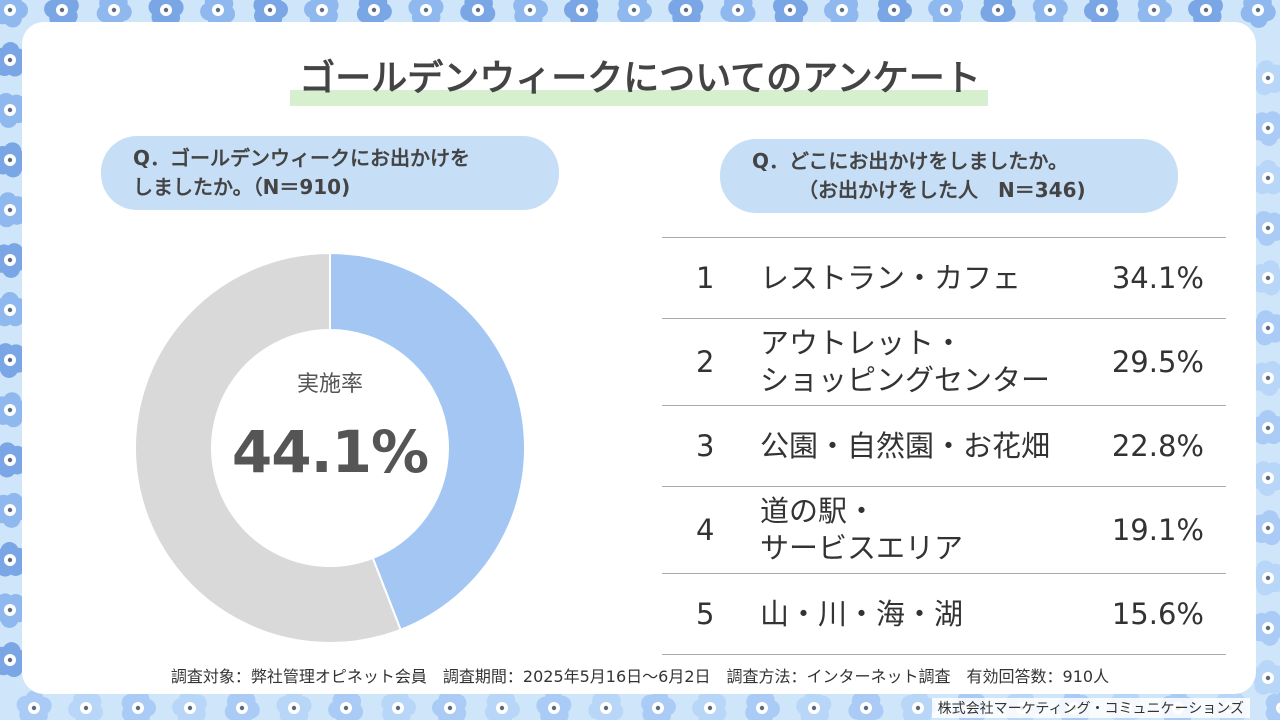 Image resolution: width=1280 pixels, height=720 pixels. I want to click on question2-bubble: Q．どこにお出かけをしましたか。 （お出かけをした人 N＝346), so click(949, 176).